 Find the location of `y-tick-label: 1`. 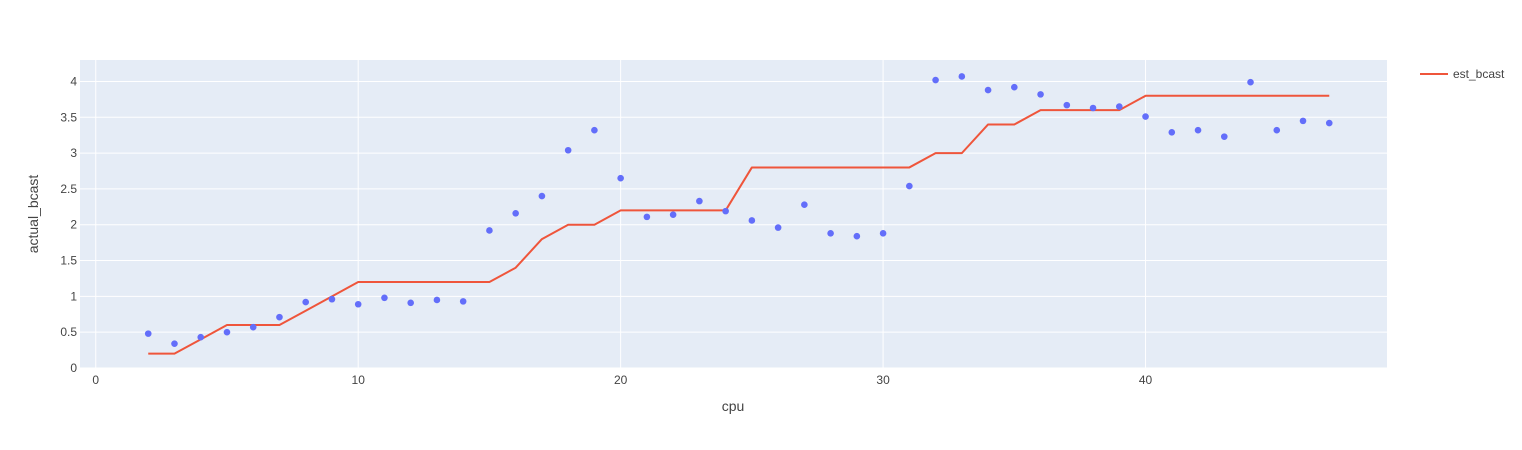

y-tick-label: 1 is located at coordinates (73, 296).